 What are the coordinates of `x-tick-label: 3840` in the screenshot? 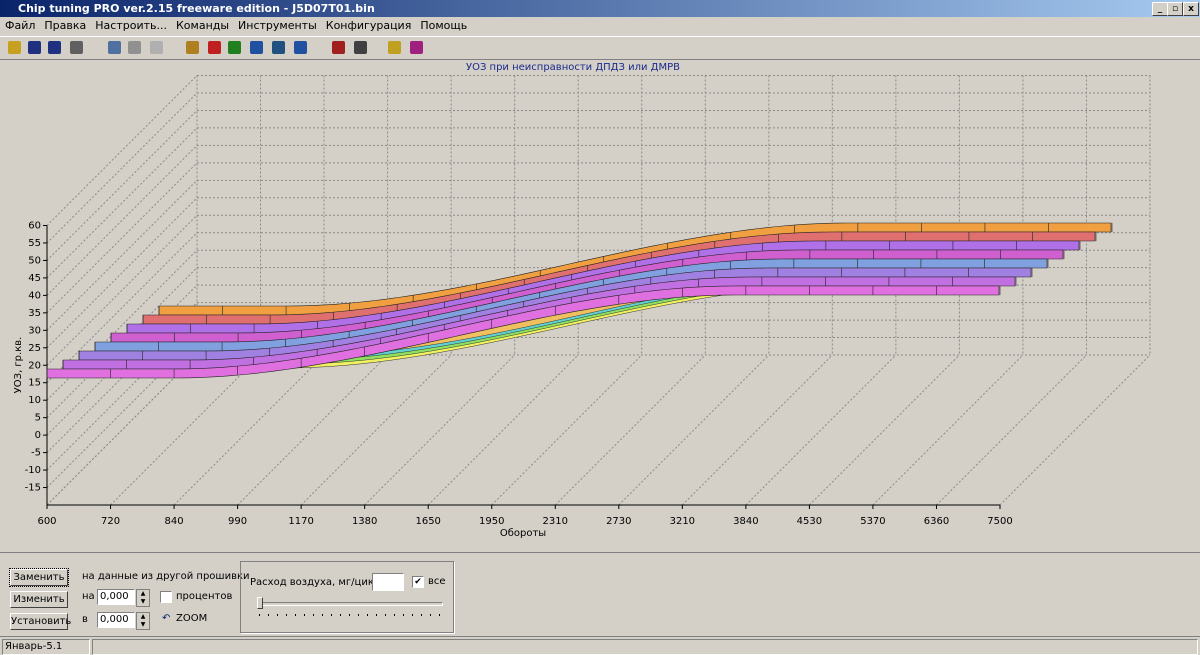 It's located at (745, 521).